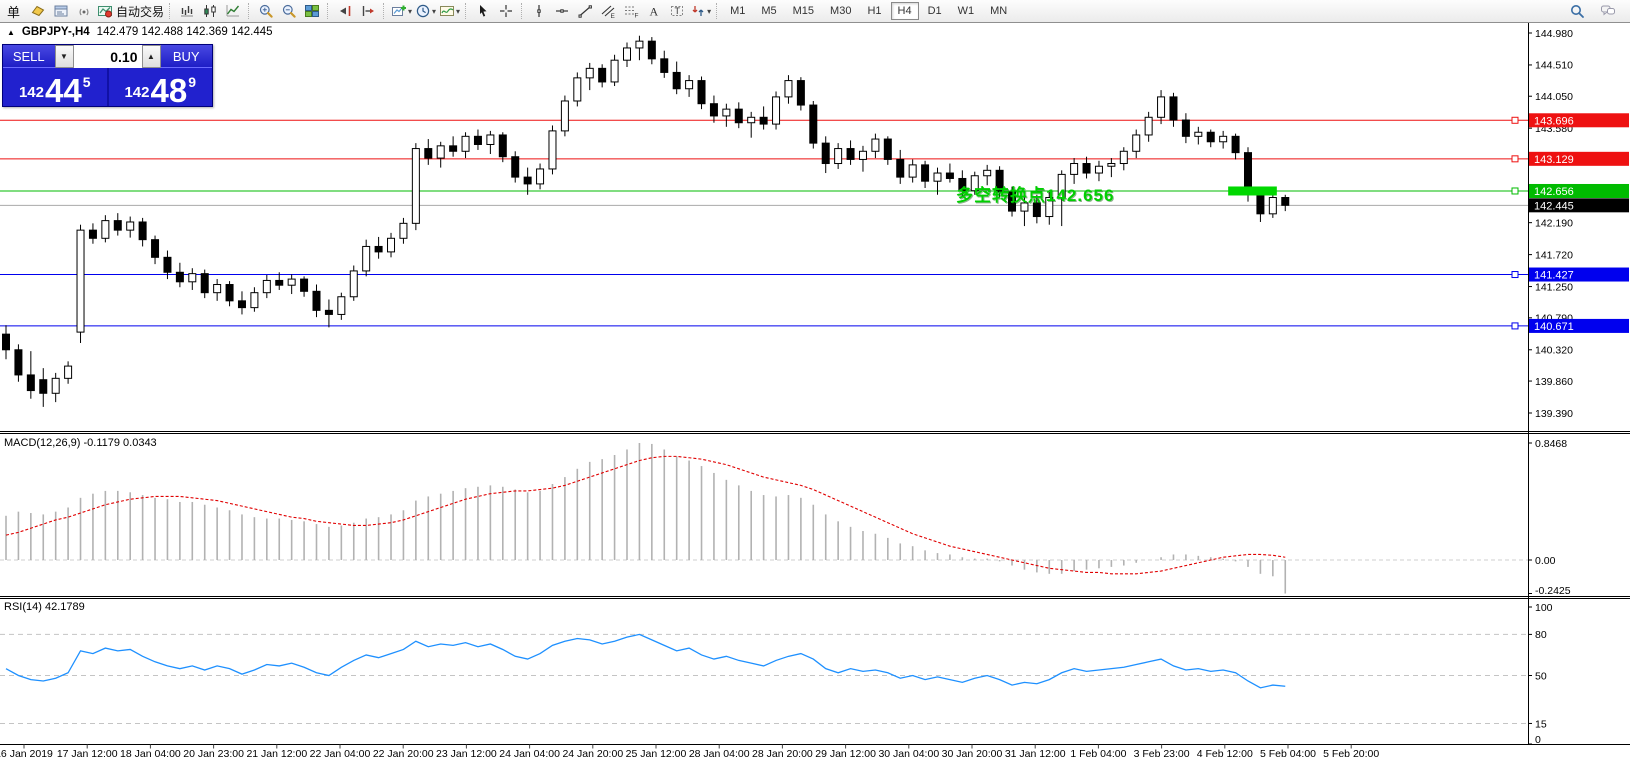 This screenshot has height=772, width=1630. What do you see at coordinates (107, 56) in the screenshot?
I see `volume-input` at bounding box center [107, 56].